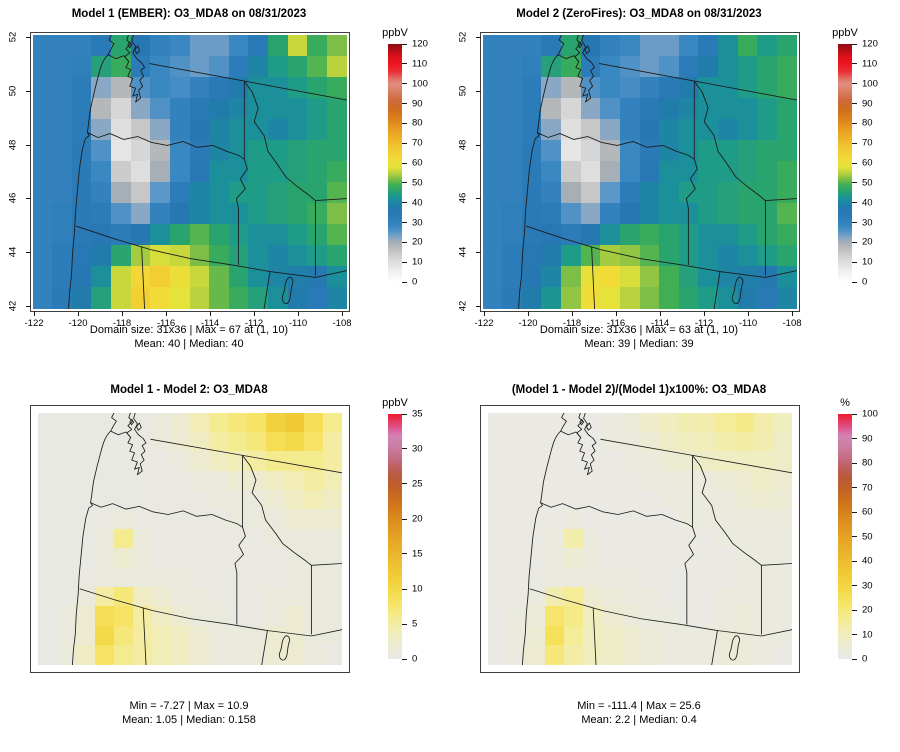 Image resolution: width=900 pixels, height=752 pixels. What do you see at coordinates (639, 330) in the screenshot?
I see `stats-line-1: Domain size: 31x36 | Max = 63 at (1, 10)` at bounding box center [639, 330].